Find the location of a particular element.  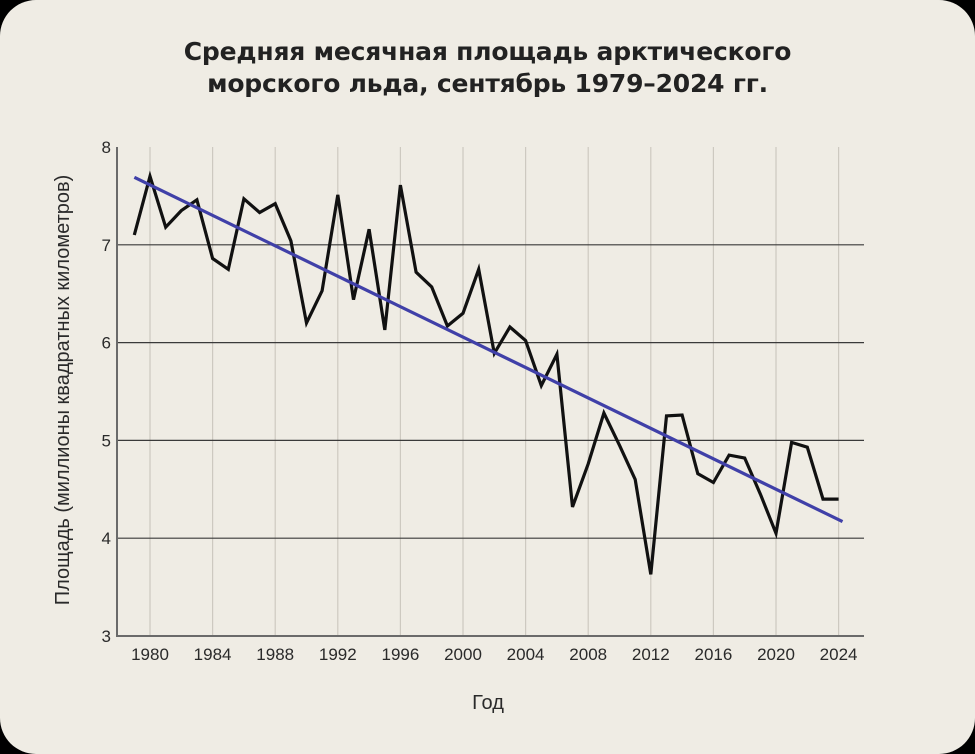

chart-title-line-1: Средняя месячная площадь арктического is located at coordinates (487, 51).